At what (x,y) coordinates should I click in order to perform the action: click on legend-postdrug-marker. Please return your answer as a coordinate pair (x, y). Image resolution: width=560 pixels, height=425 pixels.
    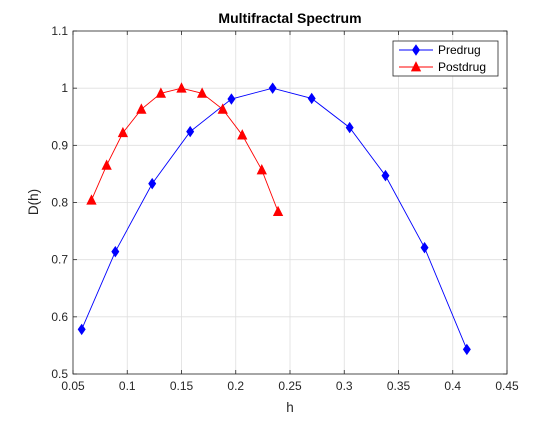
    Looking at the image, I should click on (416, 66).